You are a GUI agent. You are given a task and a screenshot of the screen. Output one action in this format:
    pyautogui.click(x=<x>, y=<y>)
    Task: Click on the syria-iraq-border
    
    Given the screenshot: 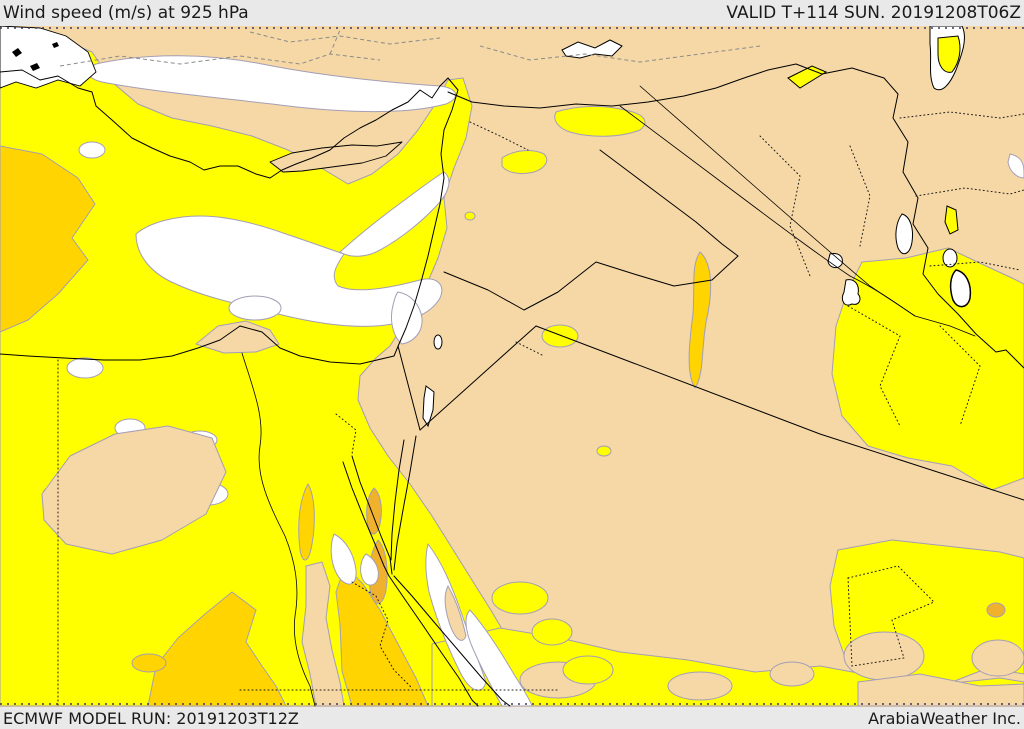 What is the action you would take?
    pyautogui.click(x=669, y=203)
    